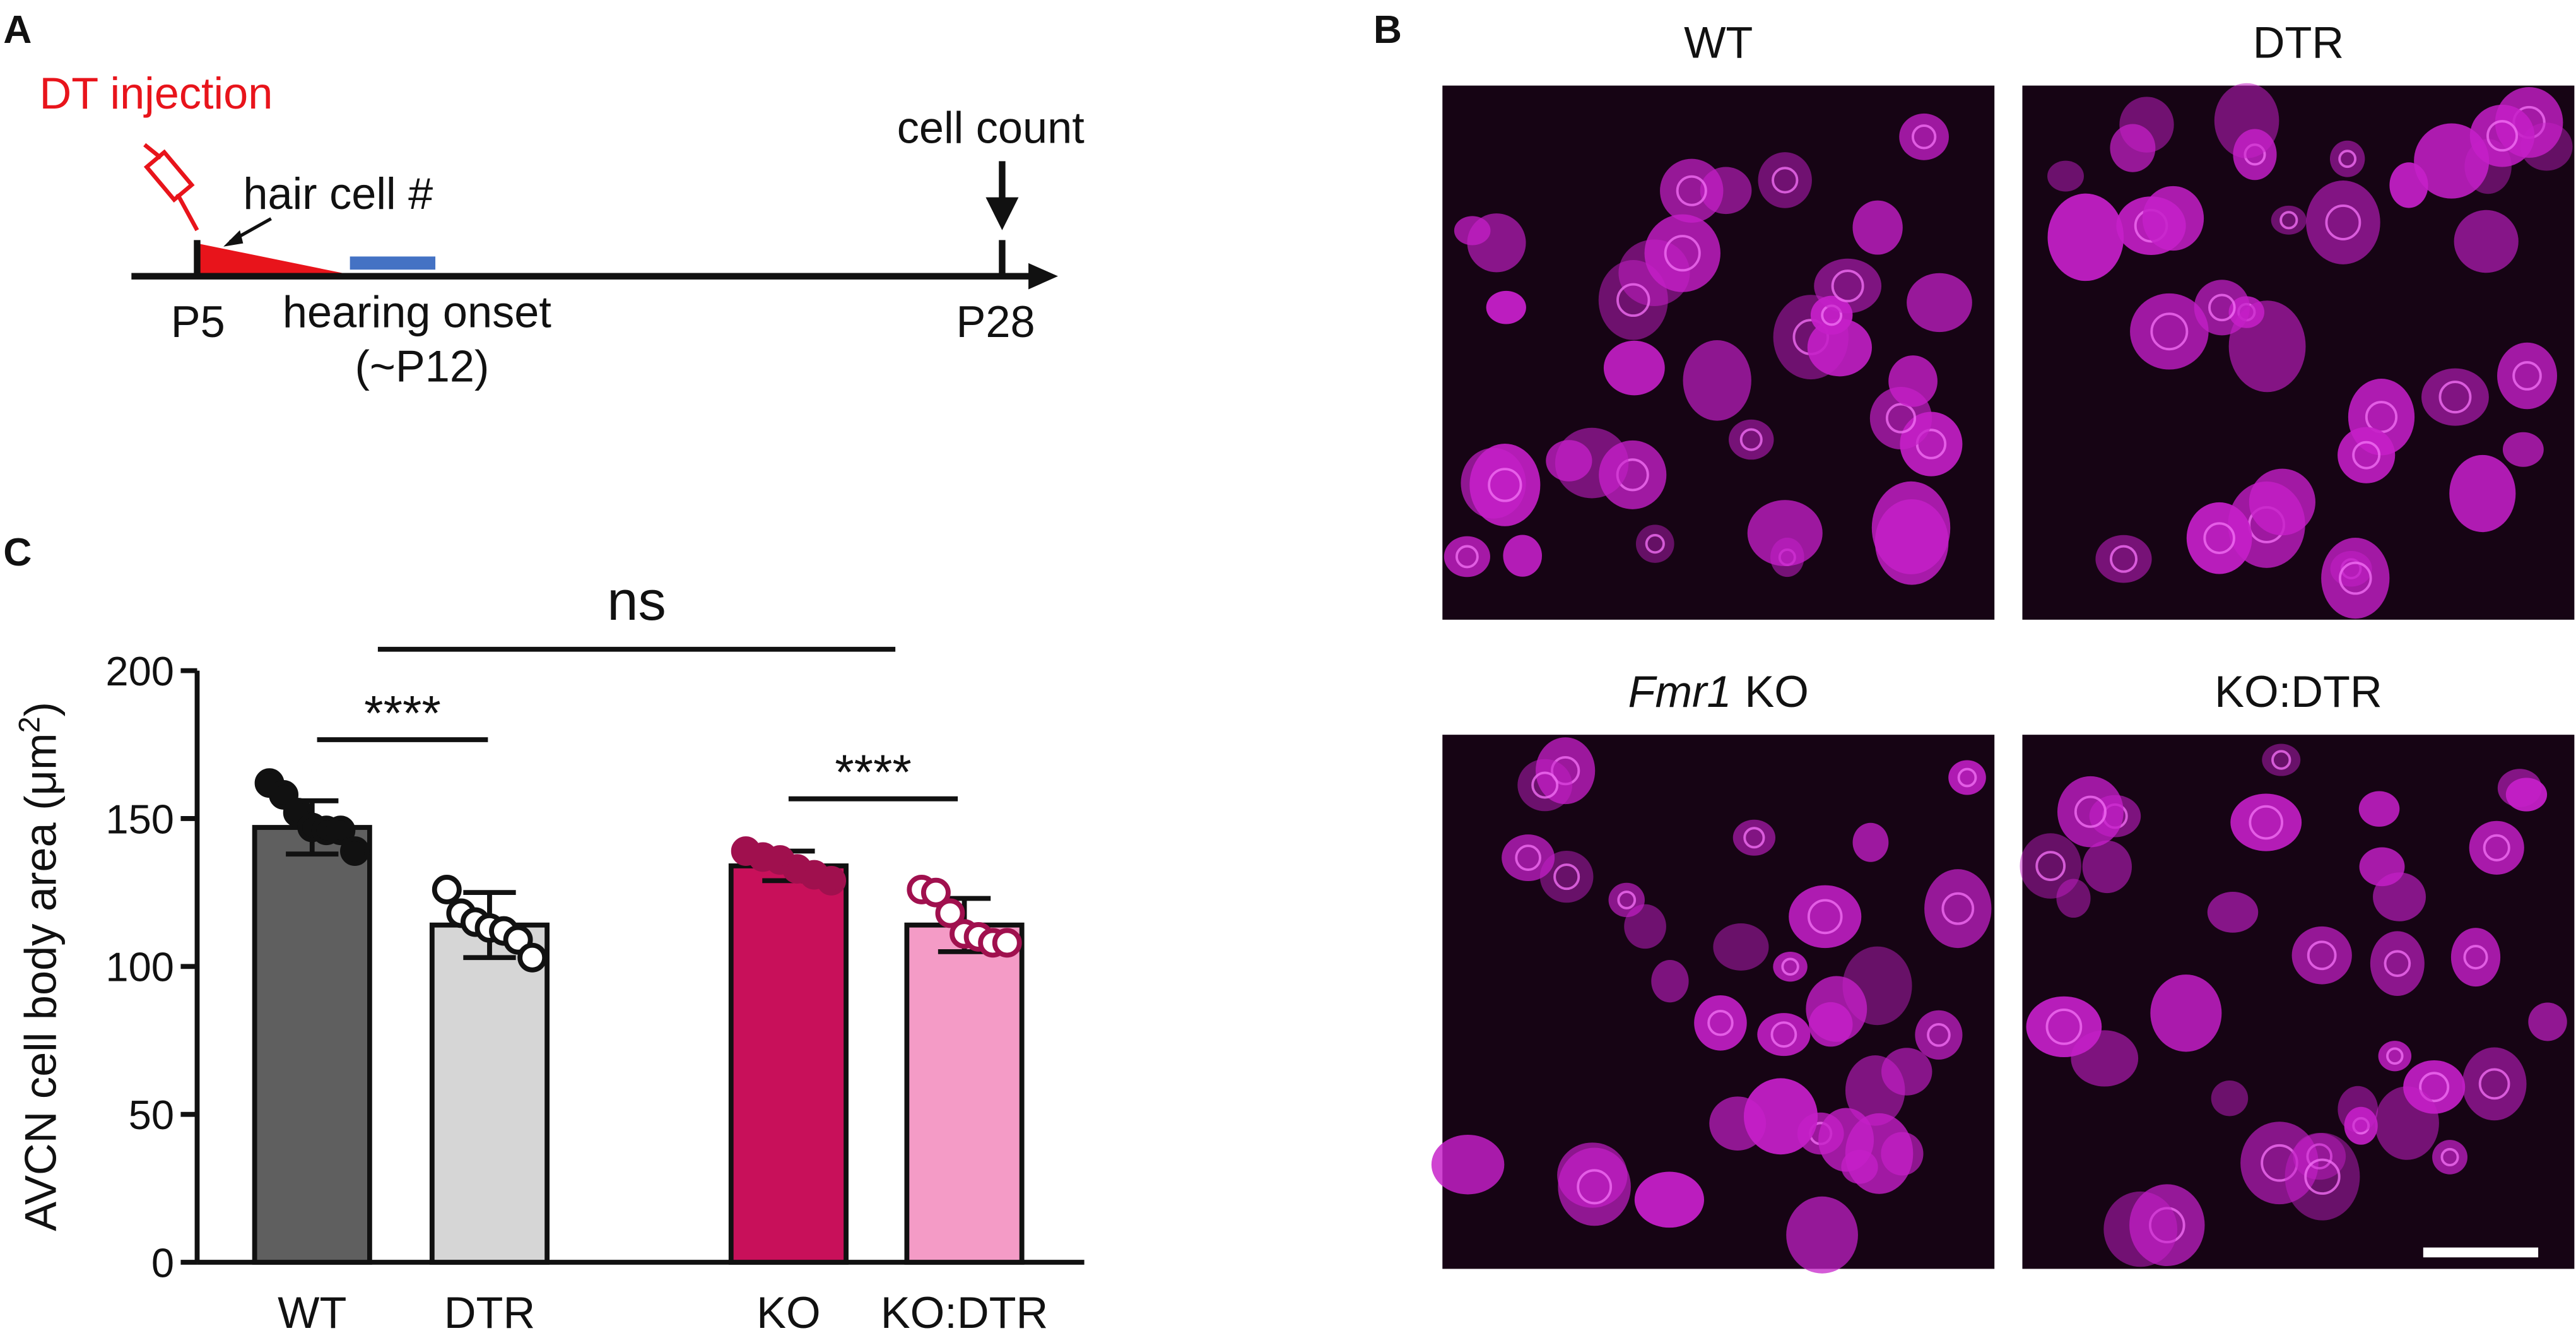 This screenshot has height=1338, width=2576. Describe the element at coordinates (489, 1312) in the screenshot. I see `x-tick-label: DTR` at that location.